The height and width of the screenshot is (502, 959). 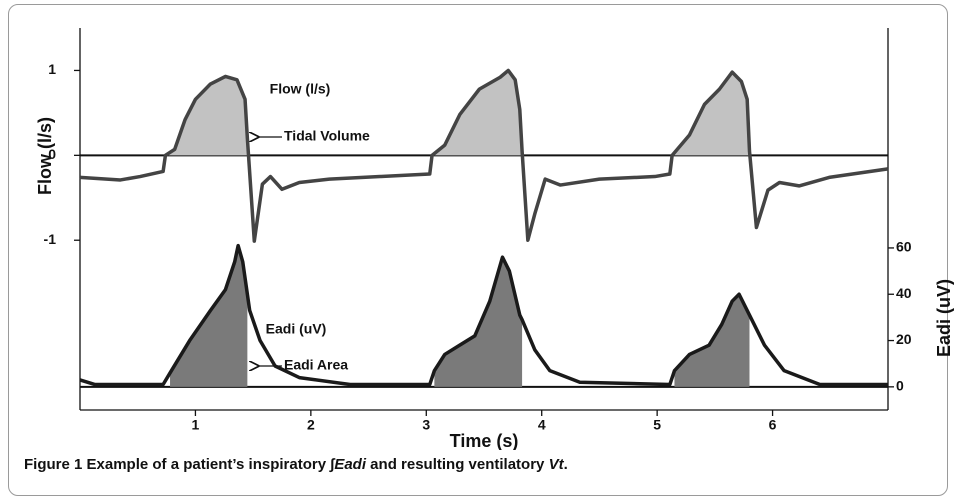 I want to click on x-tick-label: 3, so click(x=426, y=425).